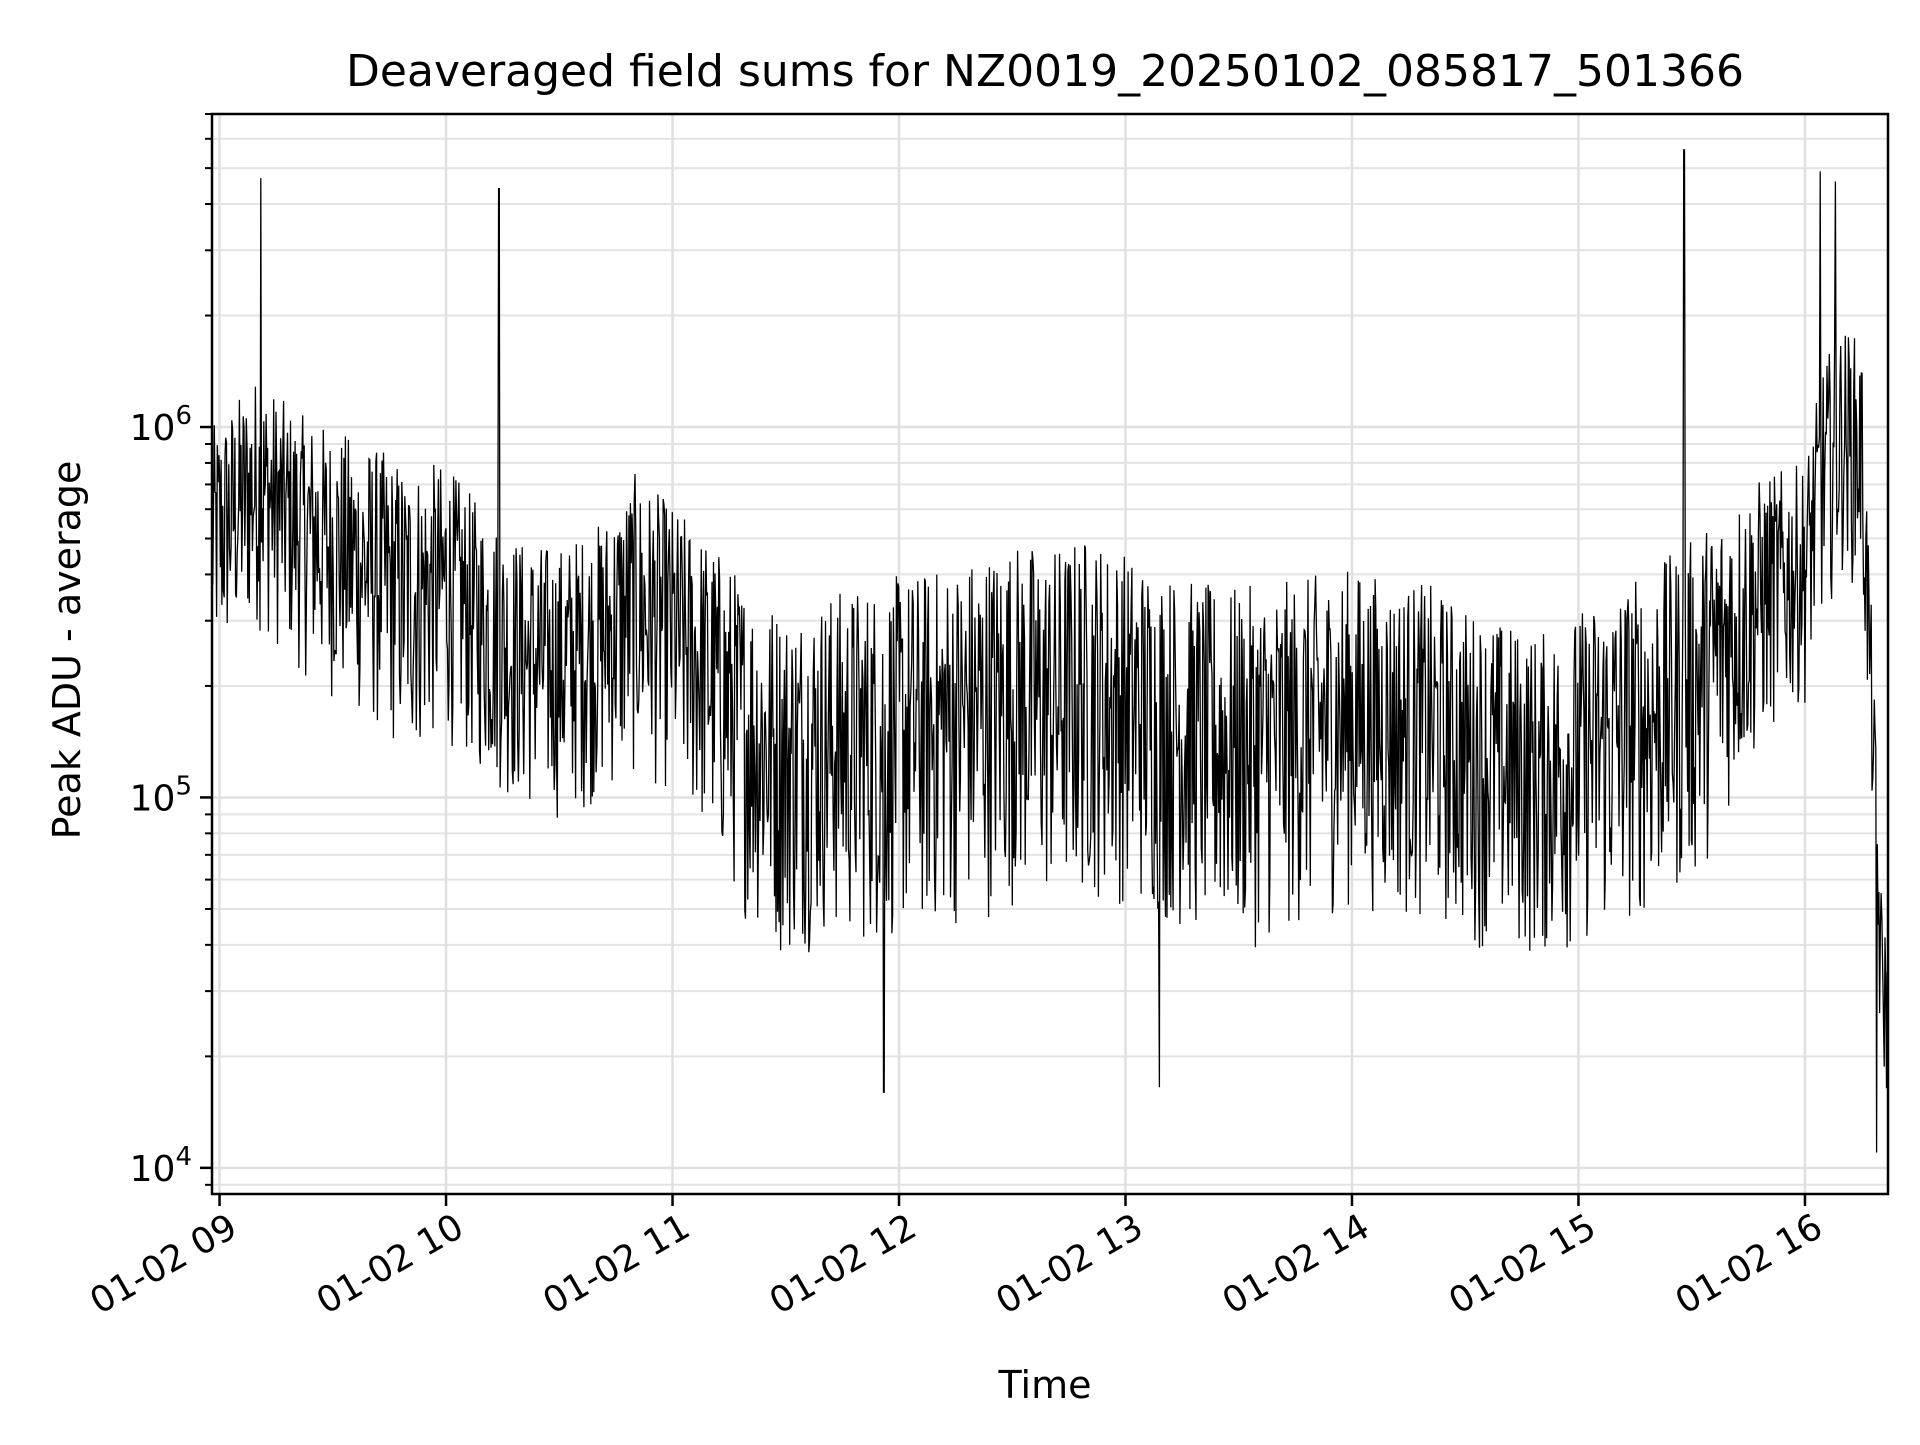 The height and width of the screenshot is (1445, 1920). What do you see at coordinates (67, 650) in the screenshot?
I see `y-axis-label: Peak ADU - average` at bounding box center [67, 650].